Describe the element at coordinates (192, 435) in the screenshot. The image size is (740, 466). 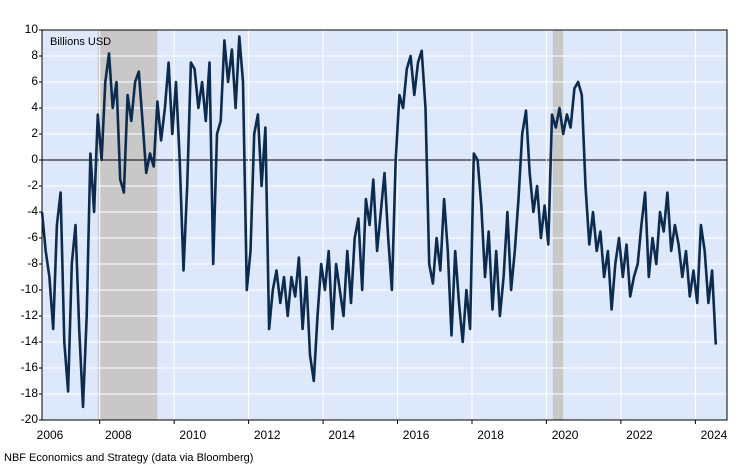
I see `x-tick-label: 2010` at that location.